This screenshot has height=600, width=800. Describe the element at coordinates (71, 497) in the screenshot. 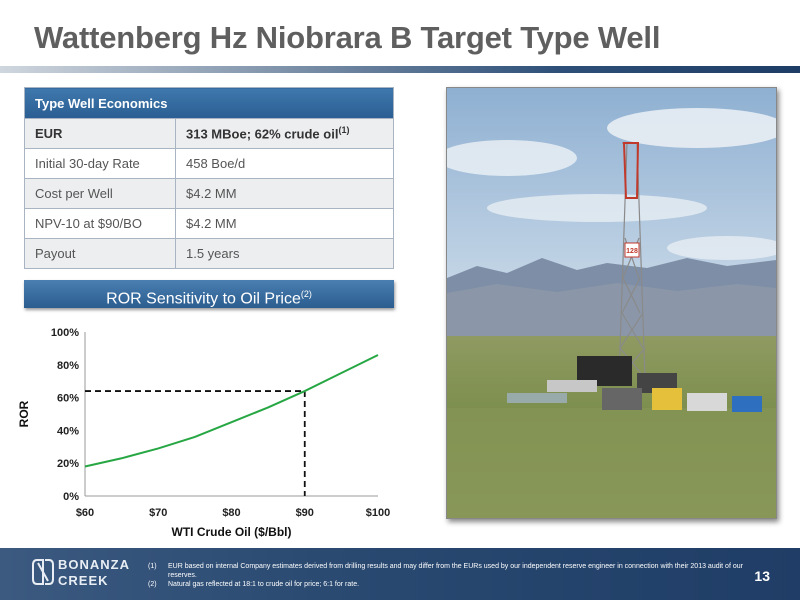

I see `y-tick-label: 0%` at that location.